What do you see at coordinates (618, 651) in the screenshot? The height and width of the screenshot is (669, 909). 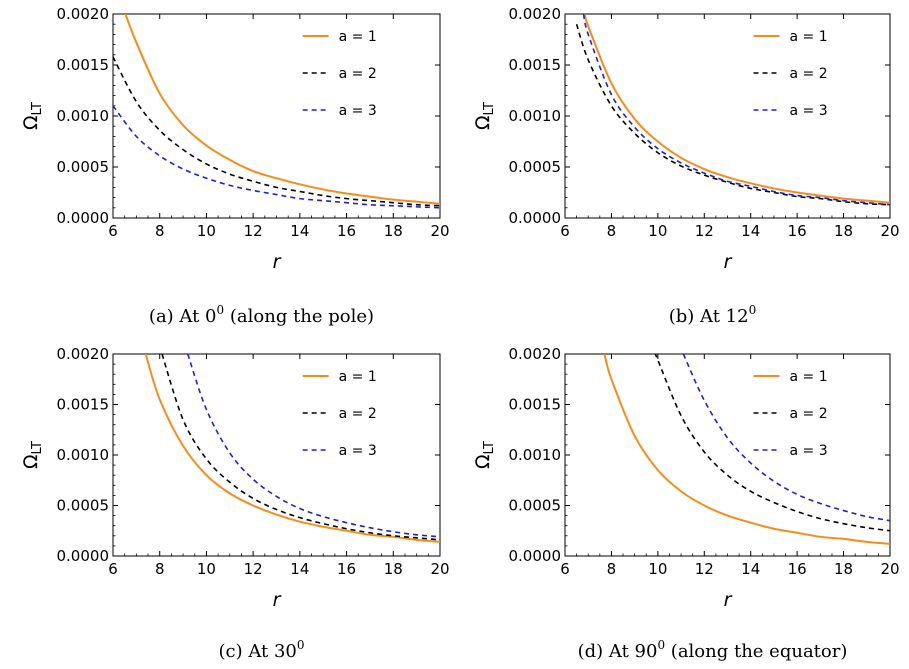 I see `caption-main: (d) At 90` at bounding box center [618, 651].